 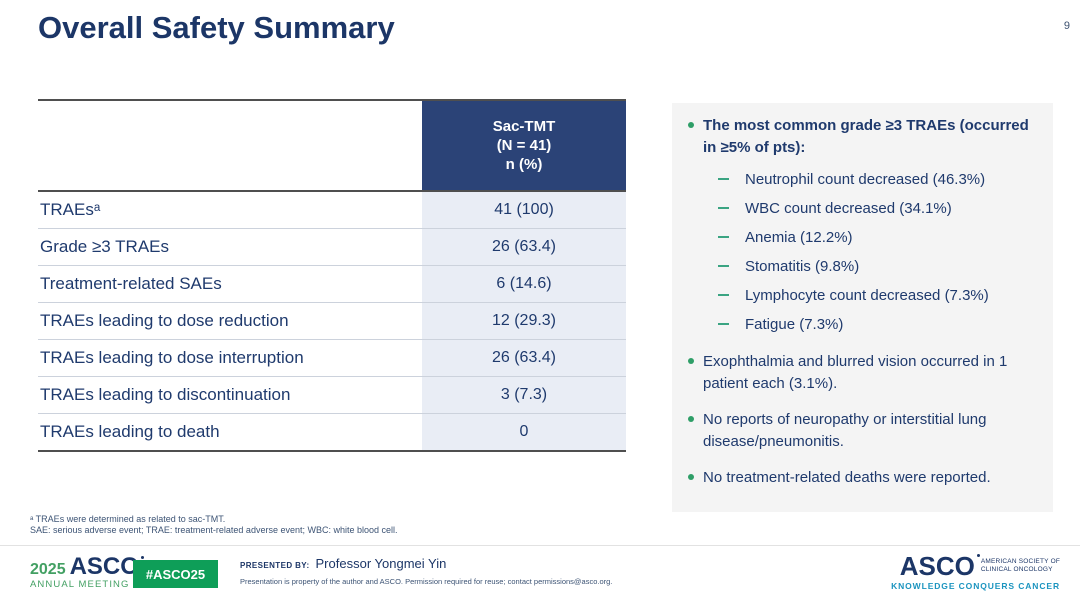 What do you see at coordinates (172, 357) in the screenshot?
I see `row-label: TRAEs leading to dose interruption` at bounding box center [172, 357].